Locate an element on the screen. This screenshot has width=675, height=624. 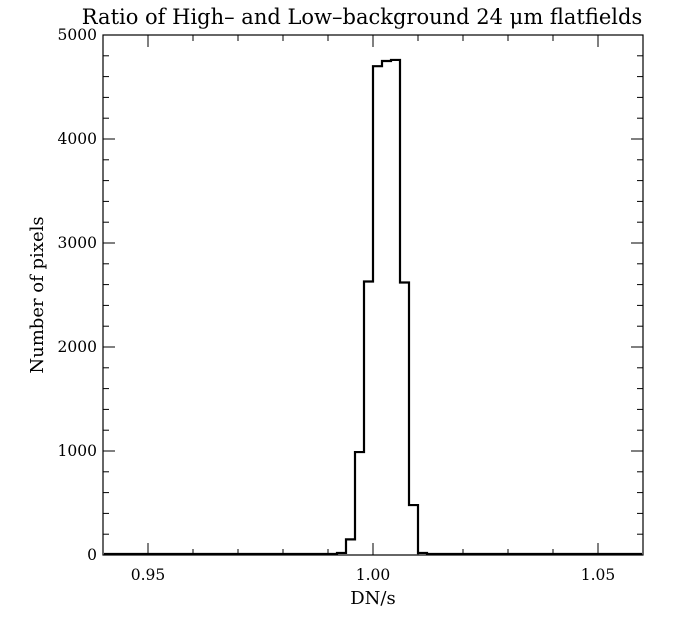
y-axis-label: Number of pixels is located at coordinates (37, 294).